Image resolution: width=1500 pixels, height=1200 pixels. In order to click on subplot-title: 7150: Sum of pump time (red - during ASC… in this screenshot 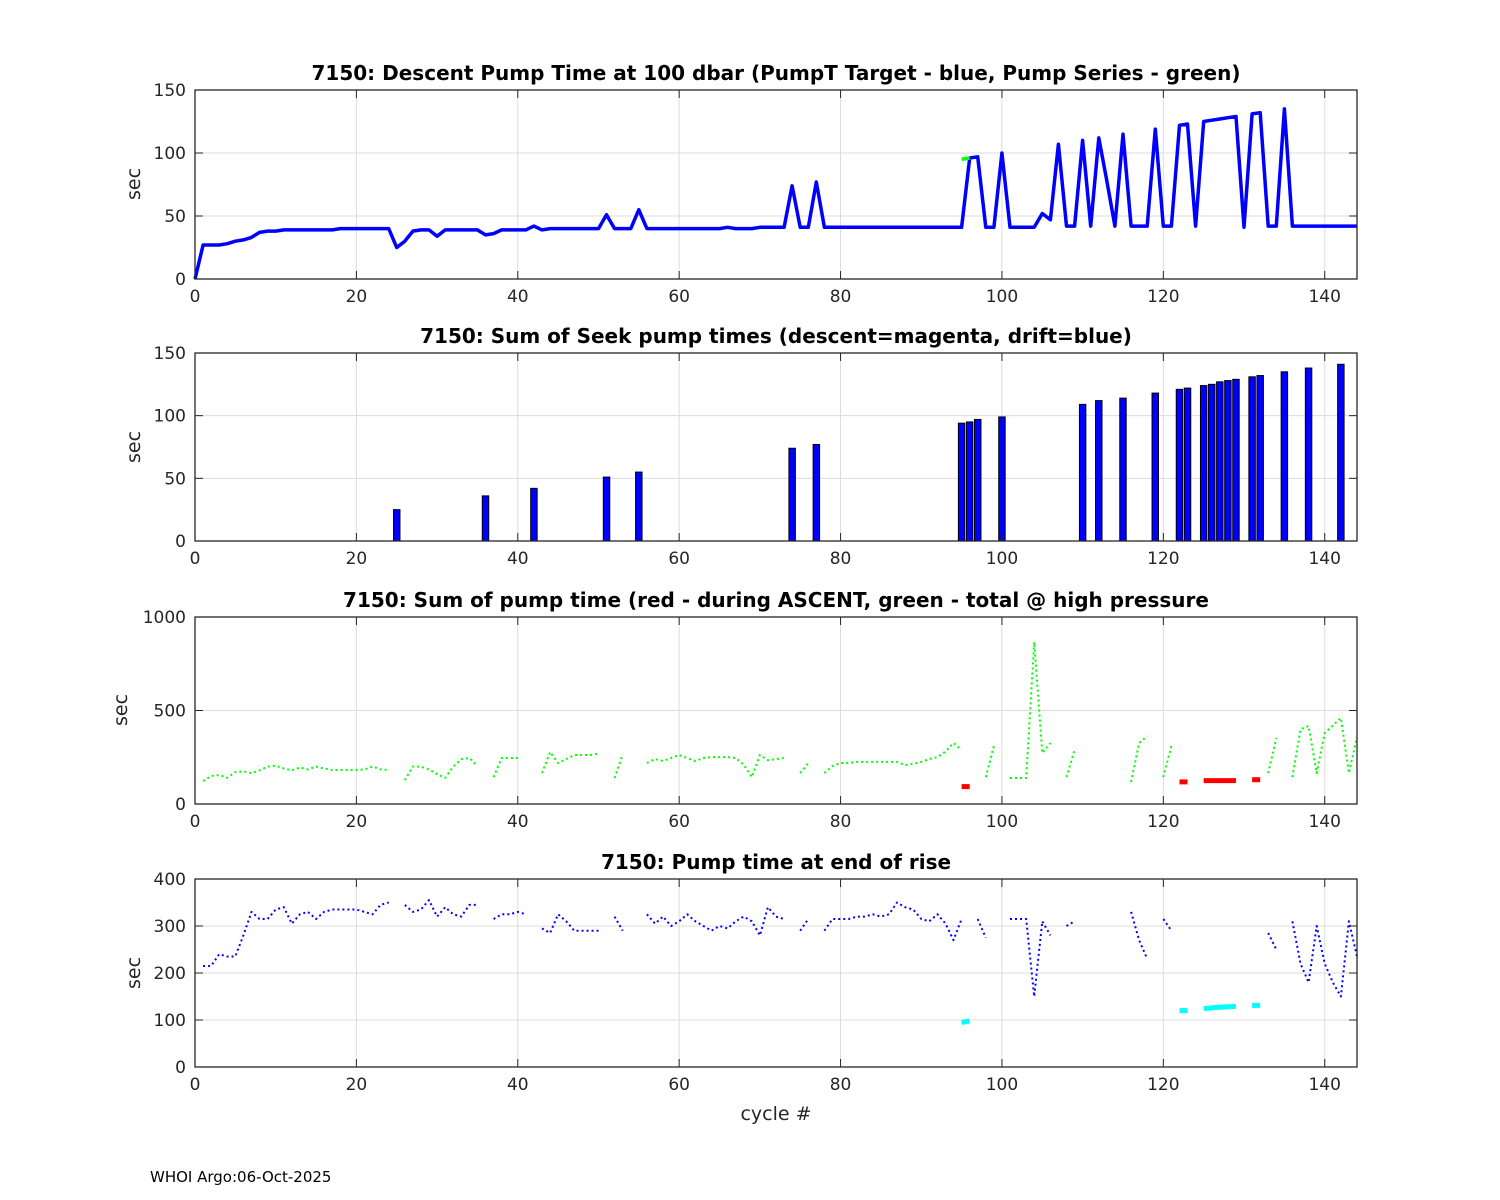, I will do `click(776, 600)`.